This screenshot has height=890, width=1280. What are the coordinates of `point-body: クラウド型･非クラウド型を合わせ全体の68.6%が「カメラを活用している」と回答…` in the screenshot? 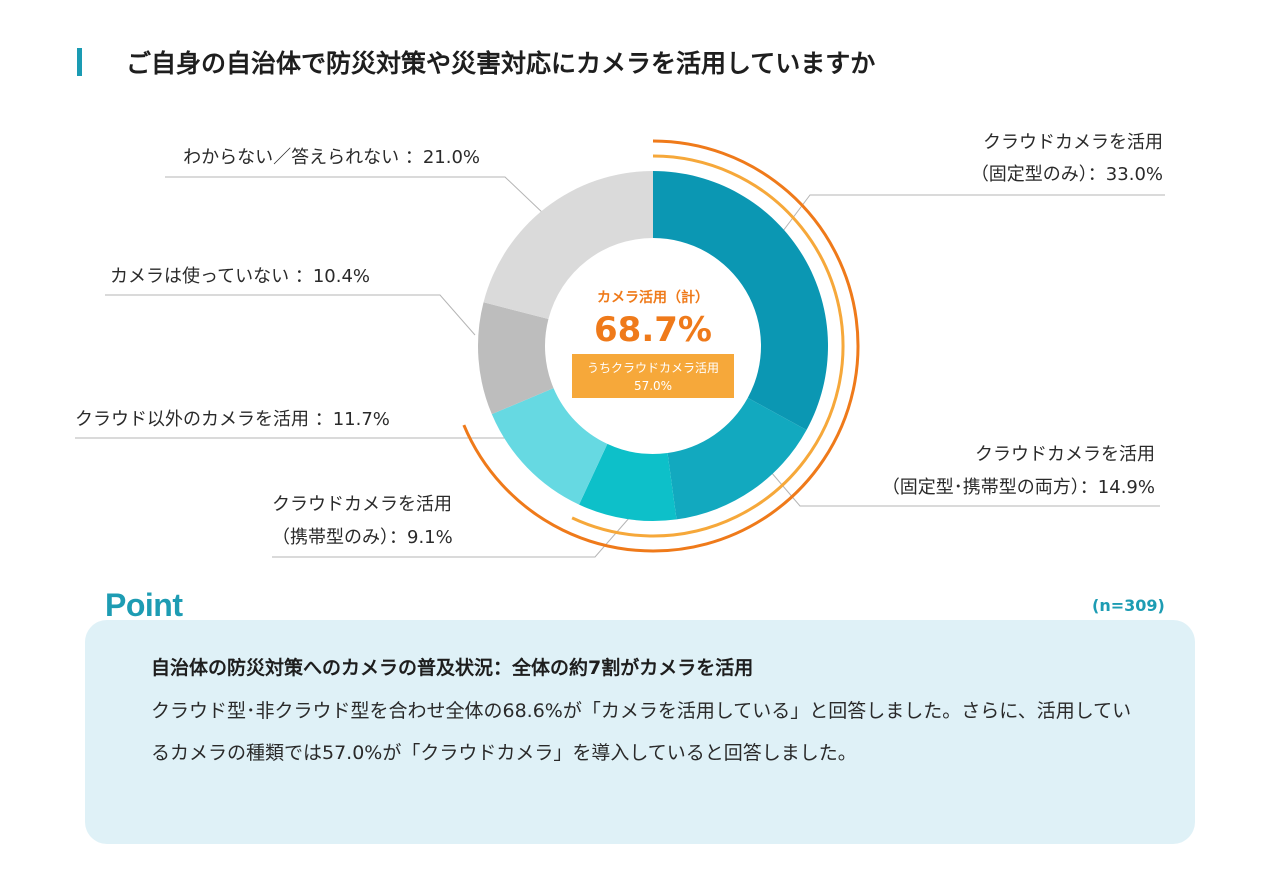 It's located at (641, 732).